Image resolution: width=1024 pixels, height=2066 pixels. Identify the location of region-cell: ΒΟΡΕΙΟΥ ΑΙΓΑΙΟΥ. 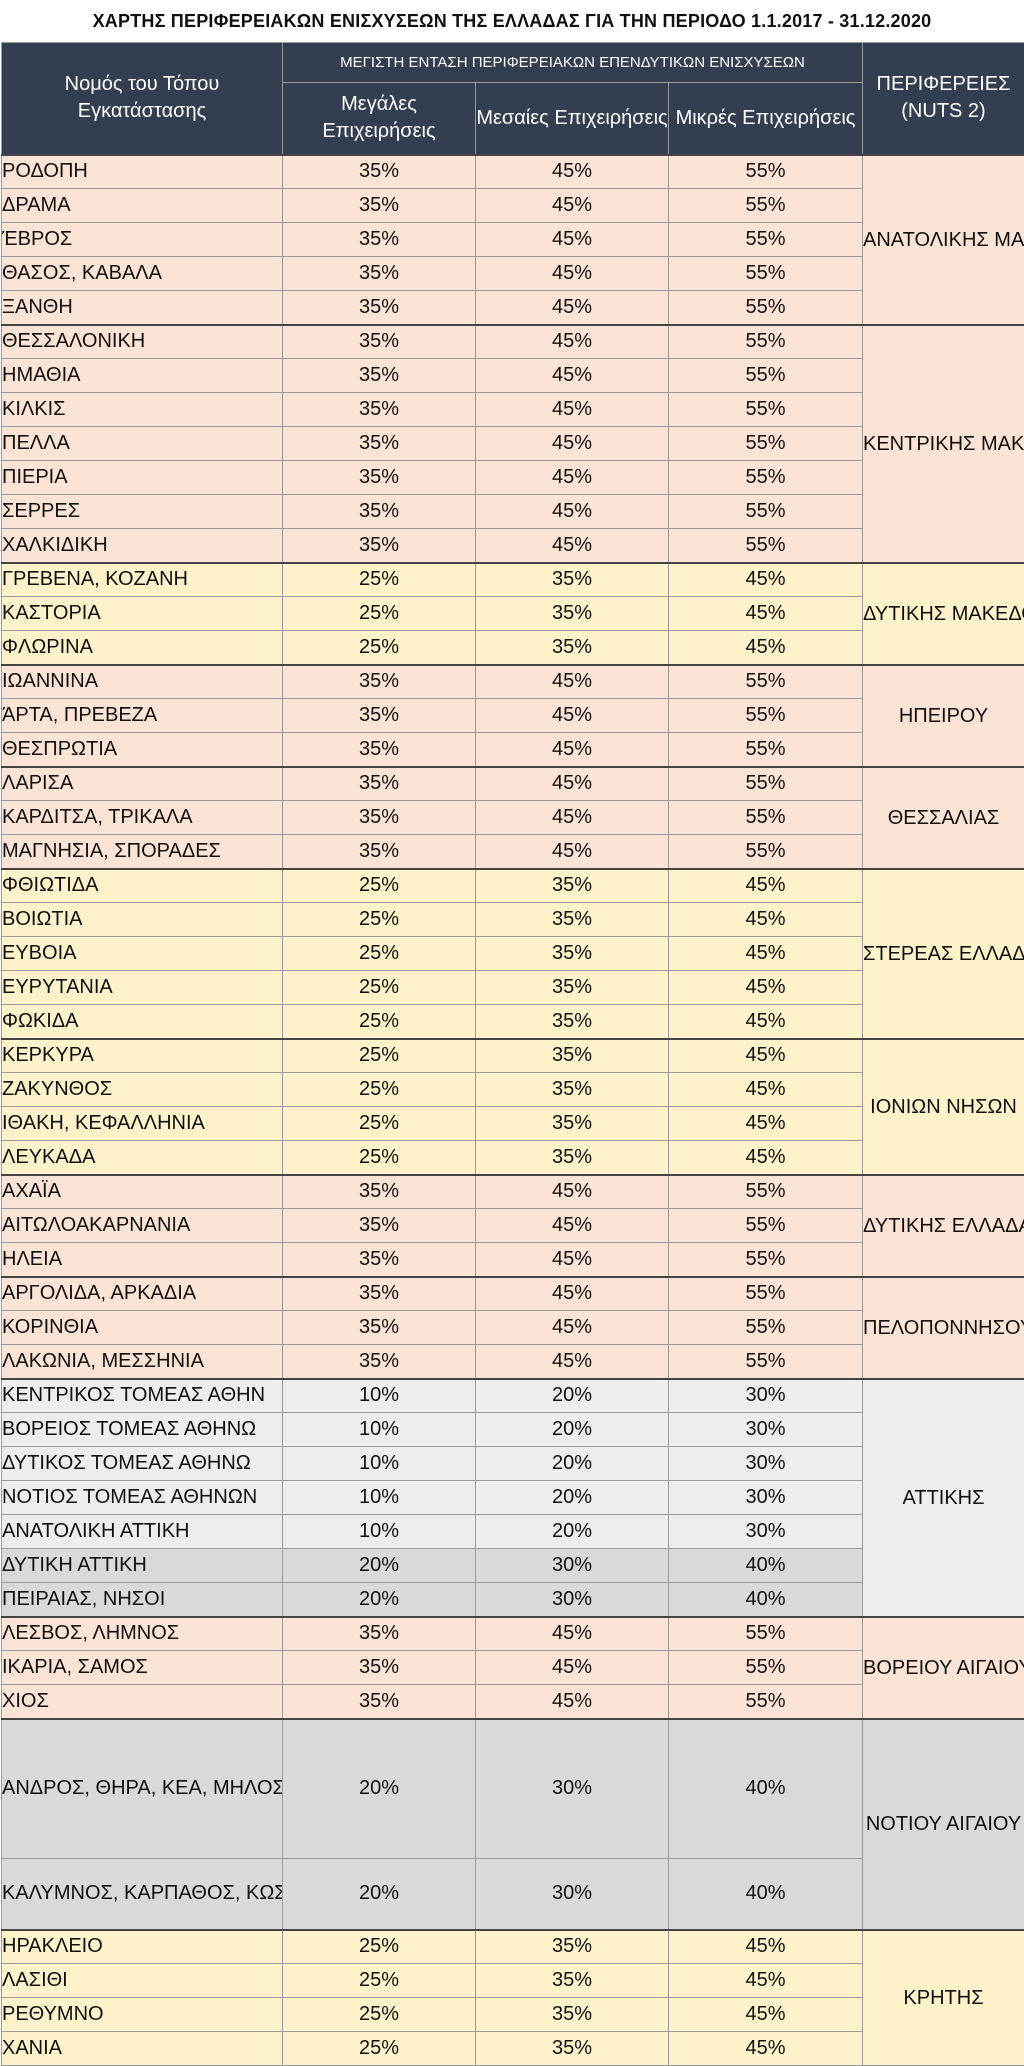
(943, 1668).